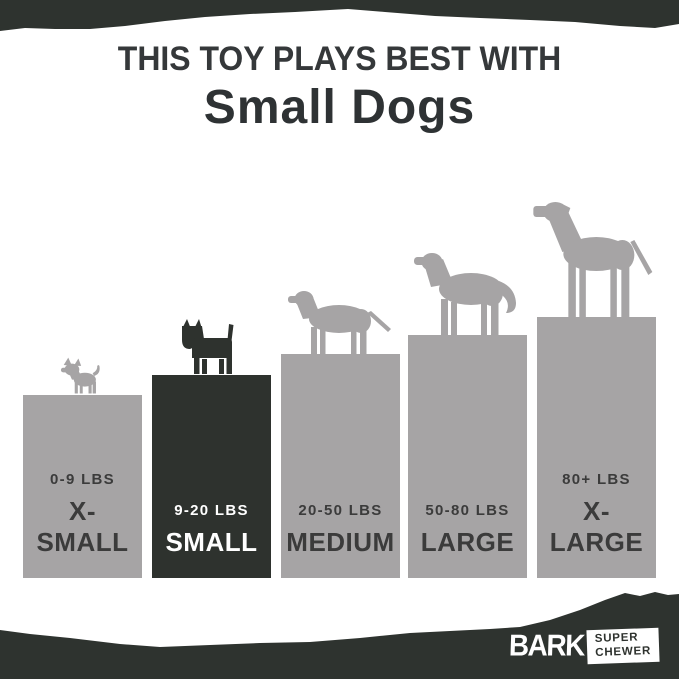  I want to click on bar-small: 9-20 LBS SMALL, so click(211, 448).